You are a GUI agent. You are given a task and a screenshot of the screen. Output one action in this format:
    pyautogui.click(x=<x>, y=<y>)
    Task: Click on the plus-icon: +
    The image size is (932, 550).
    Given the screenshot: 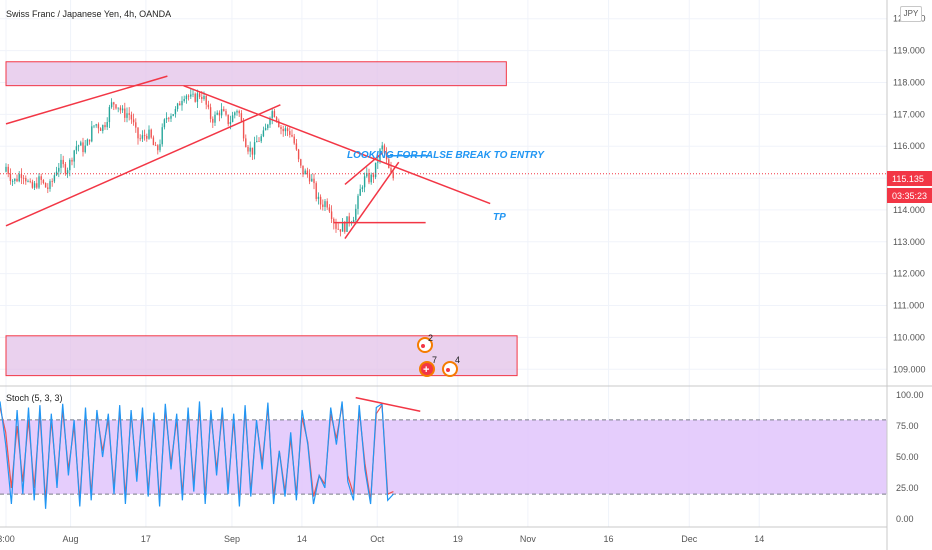 What is the action you would take?
    pyautogui.click(x=426, y=370)
    